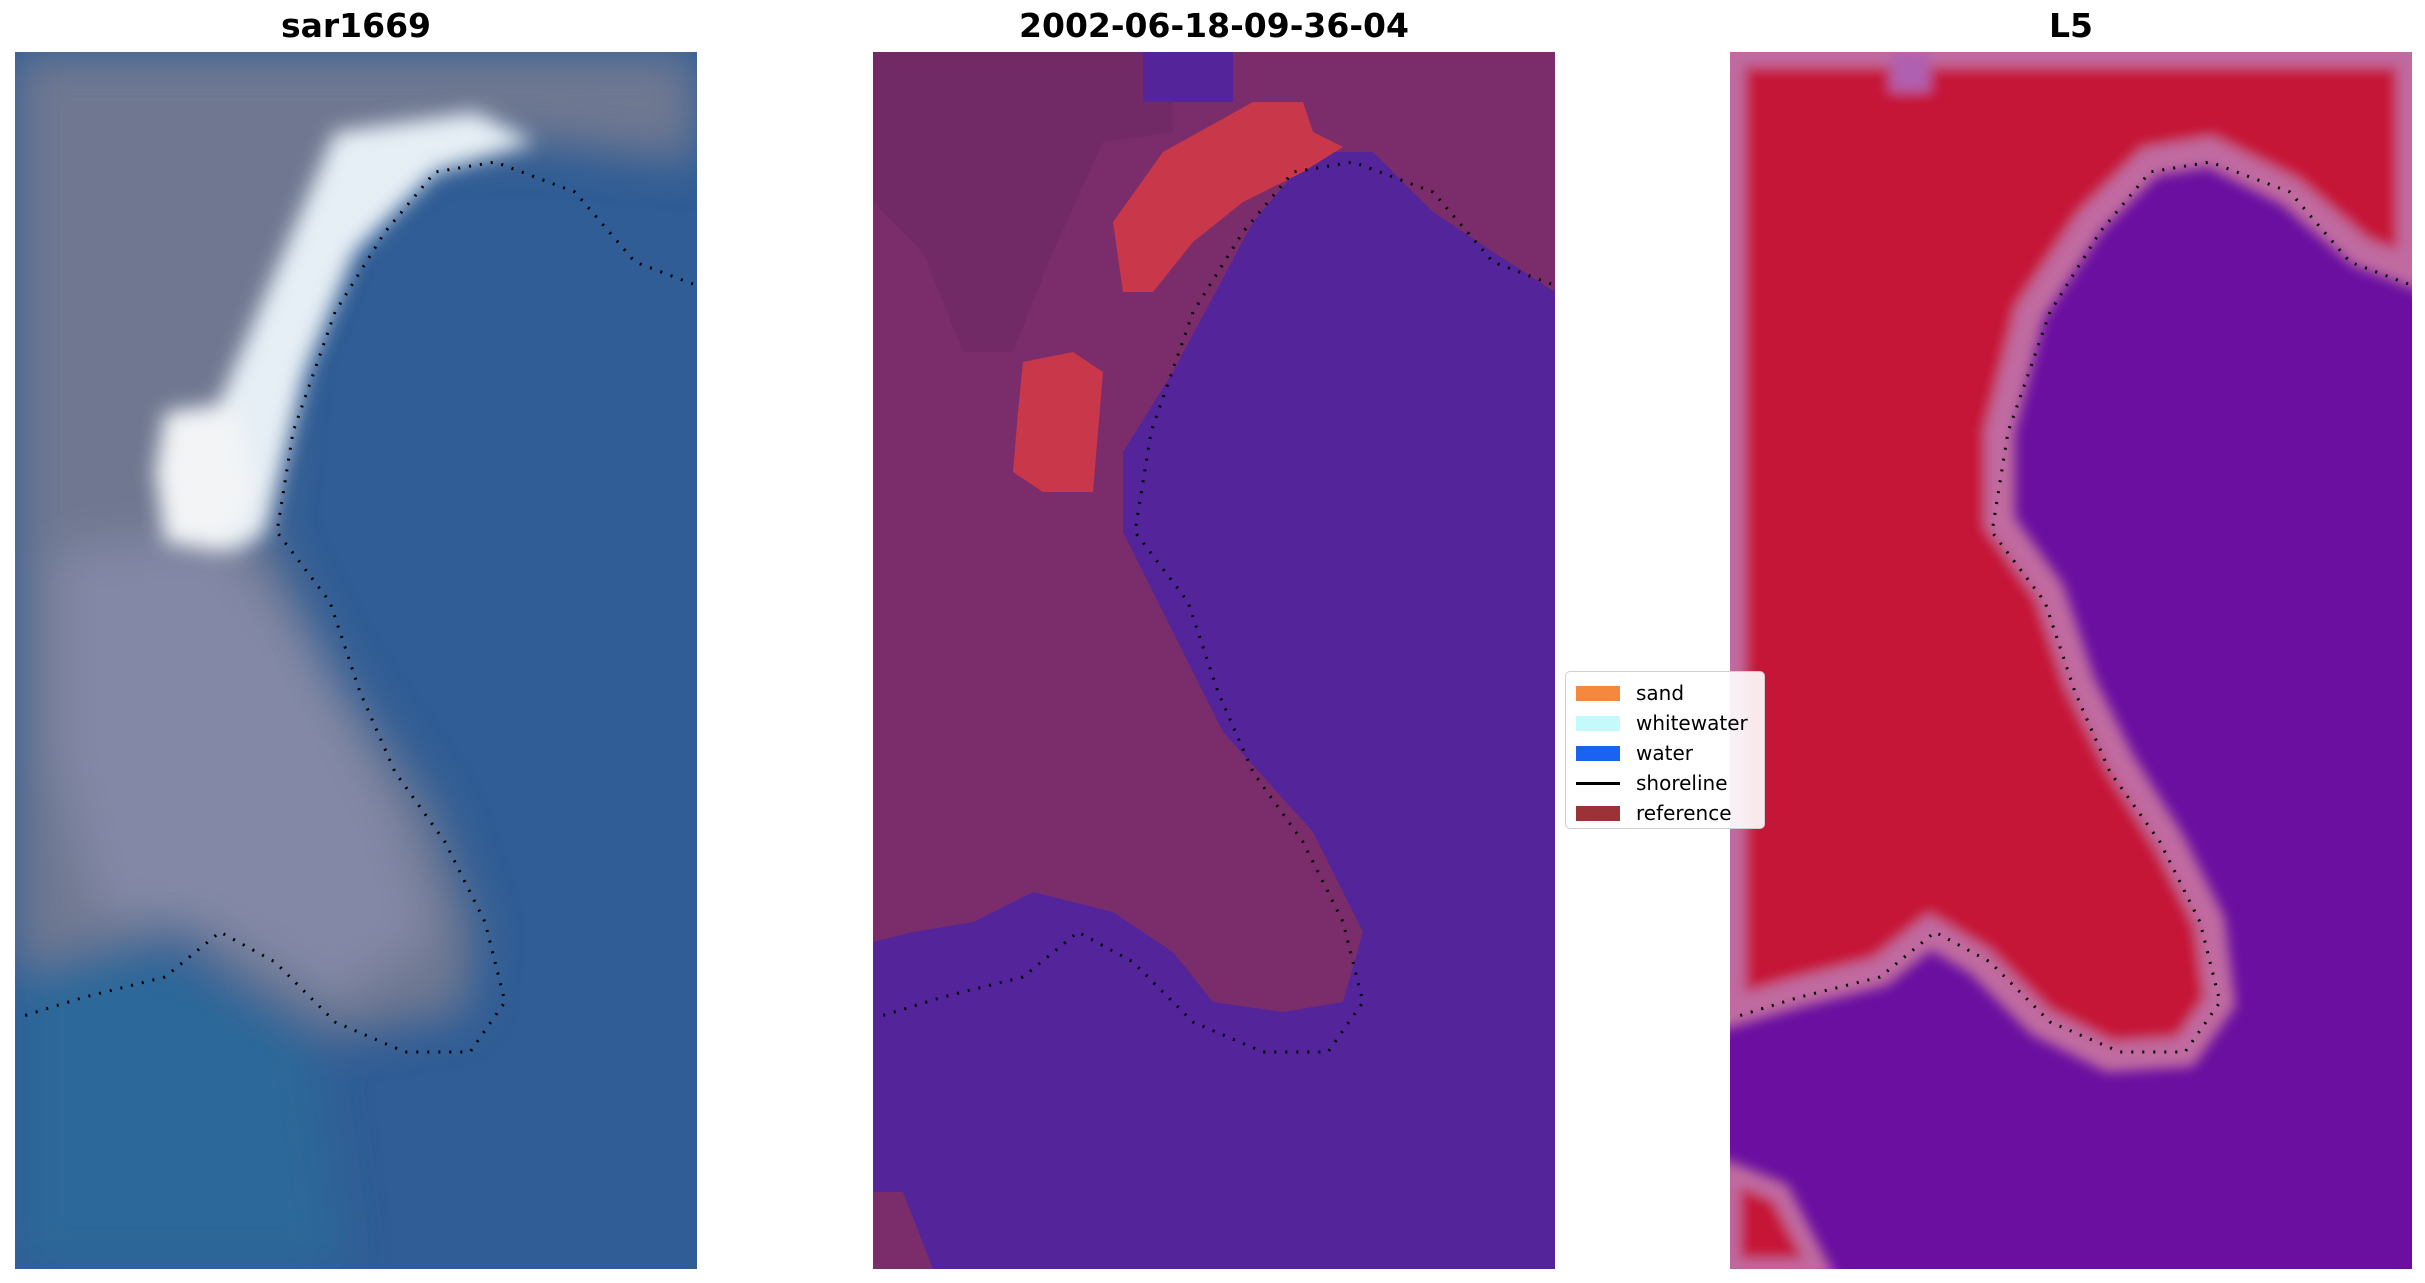 The width and height of the screenshot is (2425, 1283). Describe the element at coordinates (1660, 693) in the screenshot. I see `legend-label-sand: sand` at that location.